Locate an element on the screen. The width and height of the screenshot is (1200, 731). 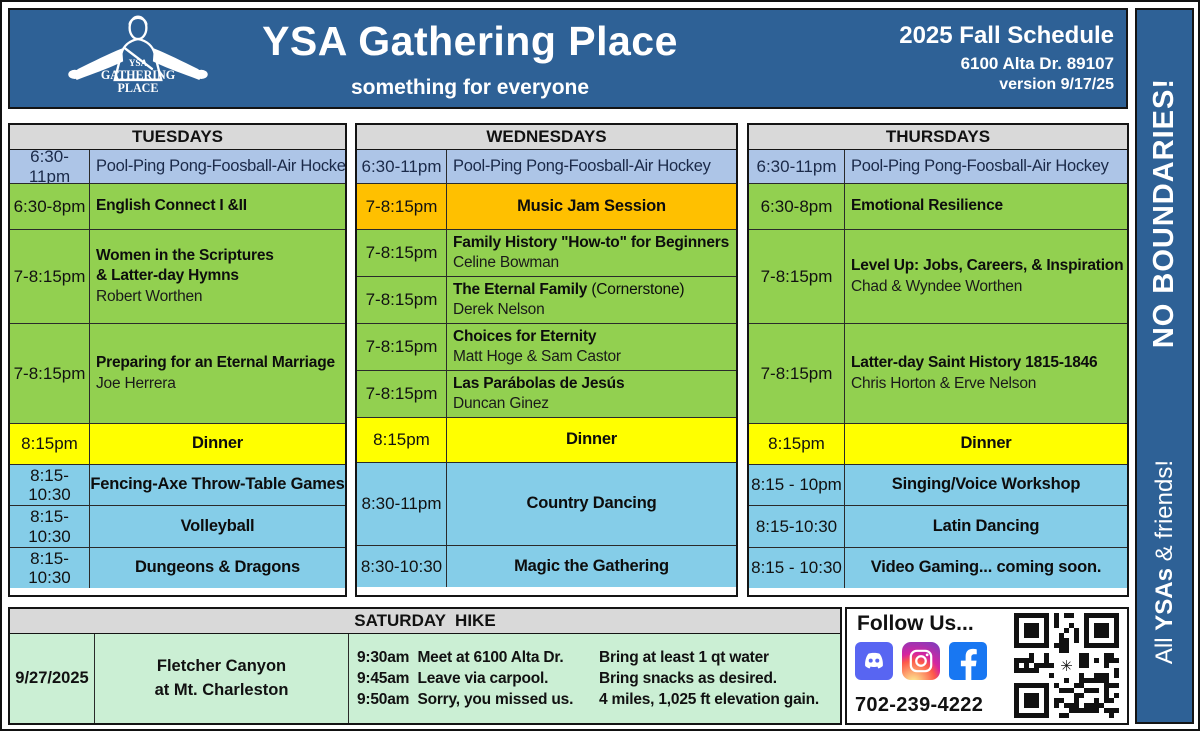
hike-detail-right: Bring snacks as desired. is located at coordinates (688, 678).